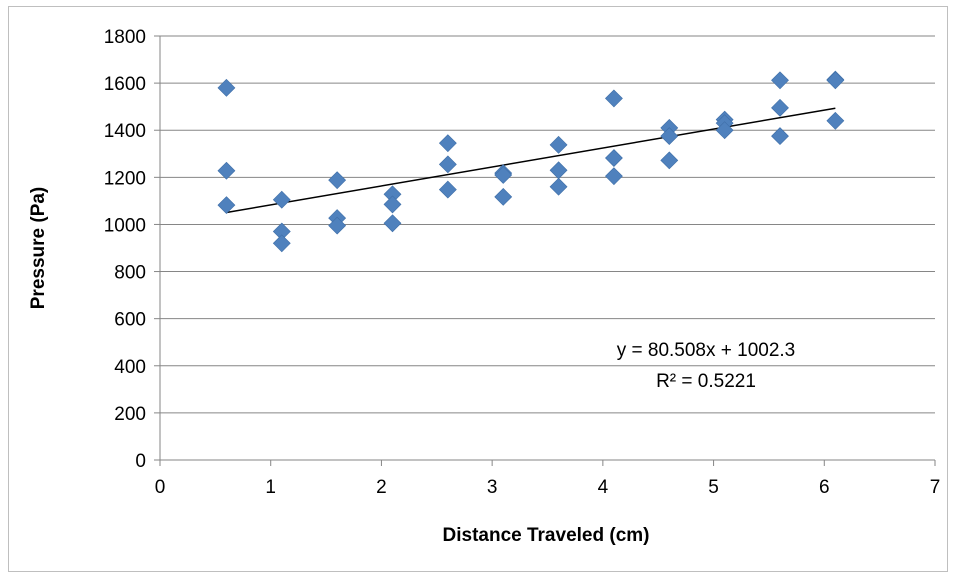 The image size is (957, 579). What do you see at coordinates (603, 487) in the screenshot?
I see `x-tick-label: 4` at bounding box center [603, 487].